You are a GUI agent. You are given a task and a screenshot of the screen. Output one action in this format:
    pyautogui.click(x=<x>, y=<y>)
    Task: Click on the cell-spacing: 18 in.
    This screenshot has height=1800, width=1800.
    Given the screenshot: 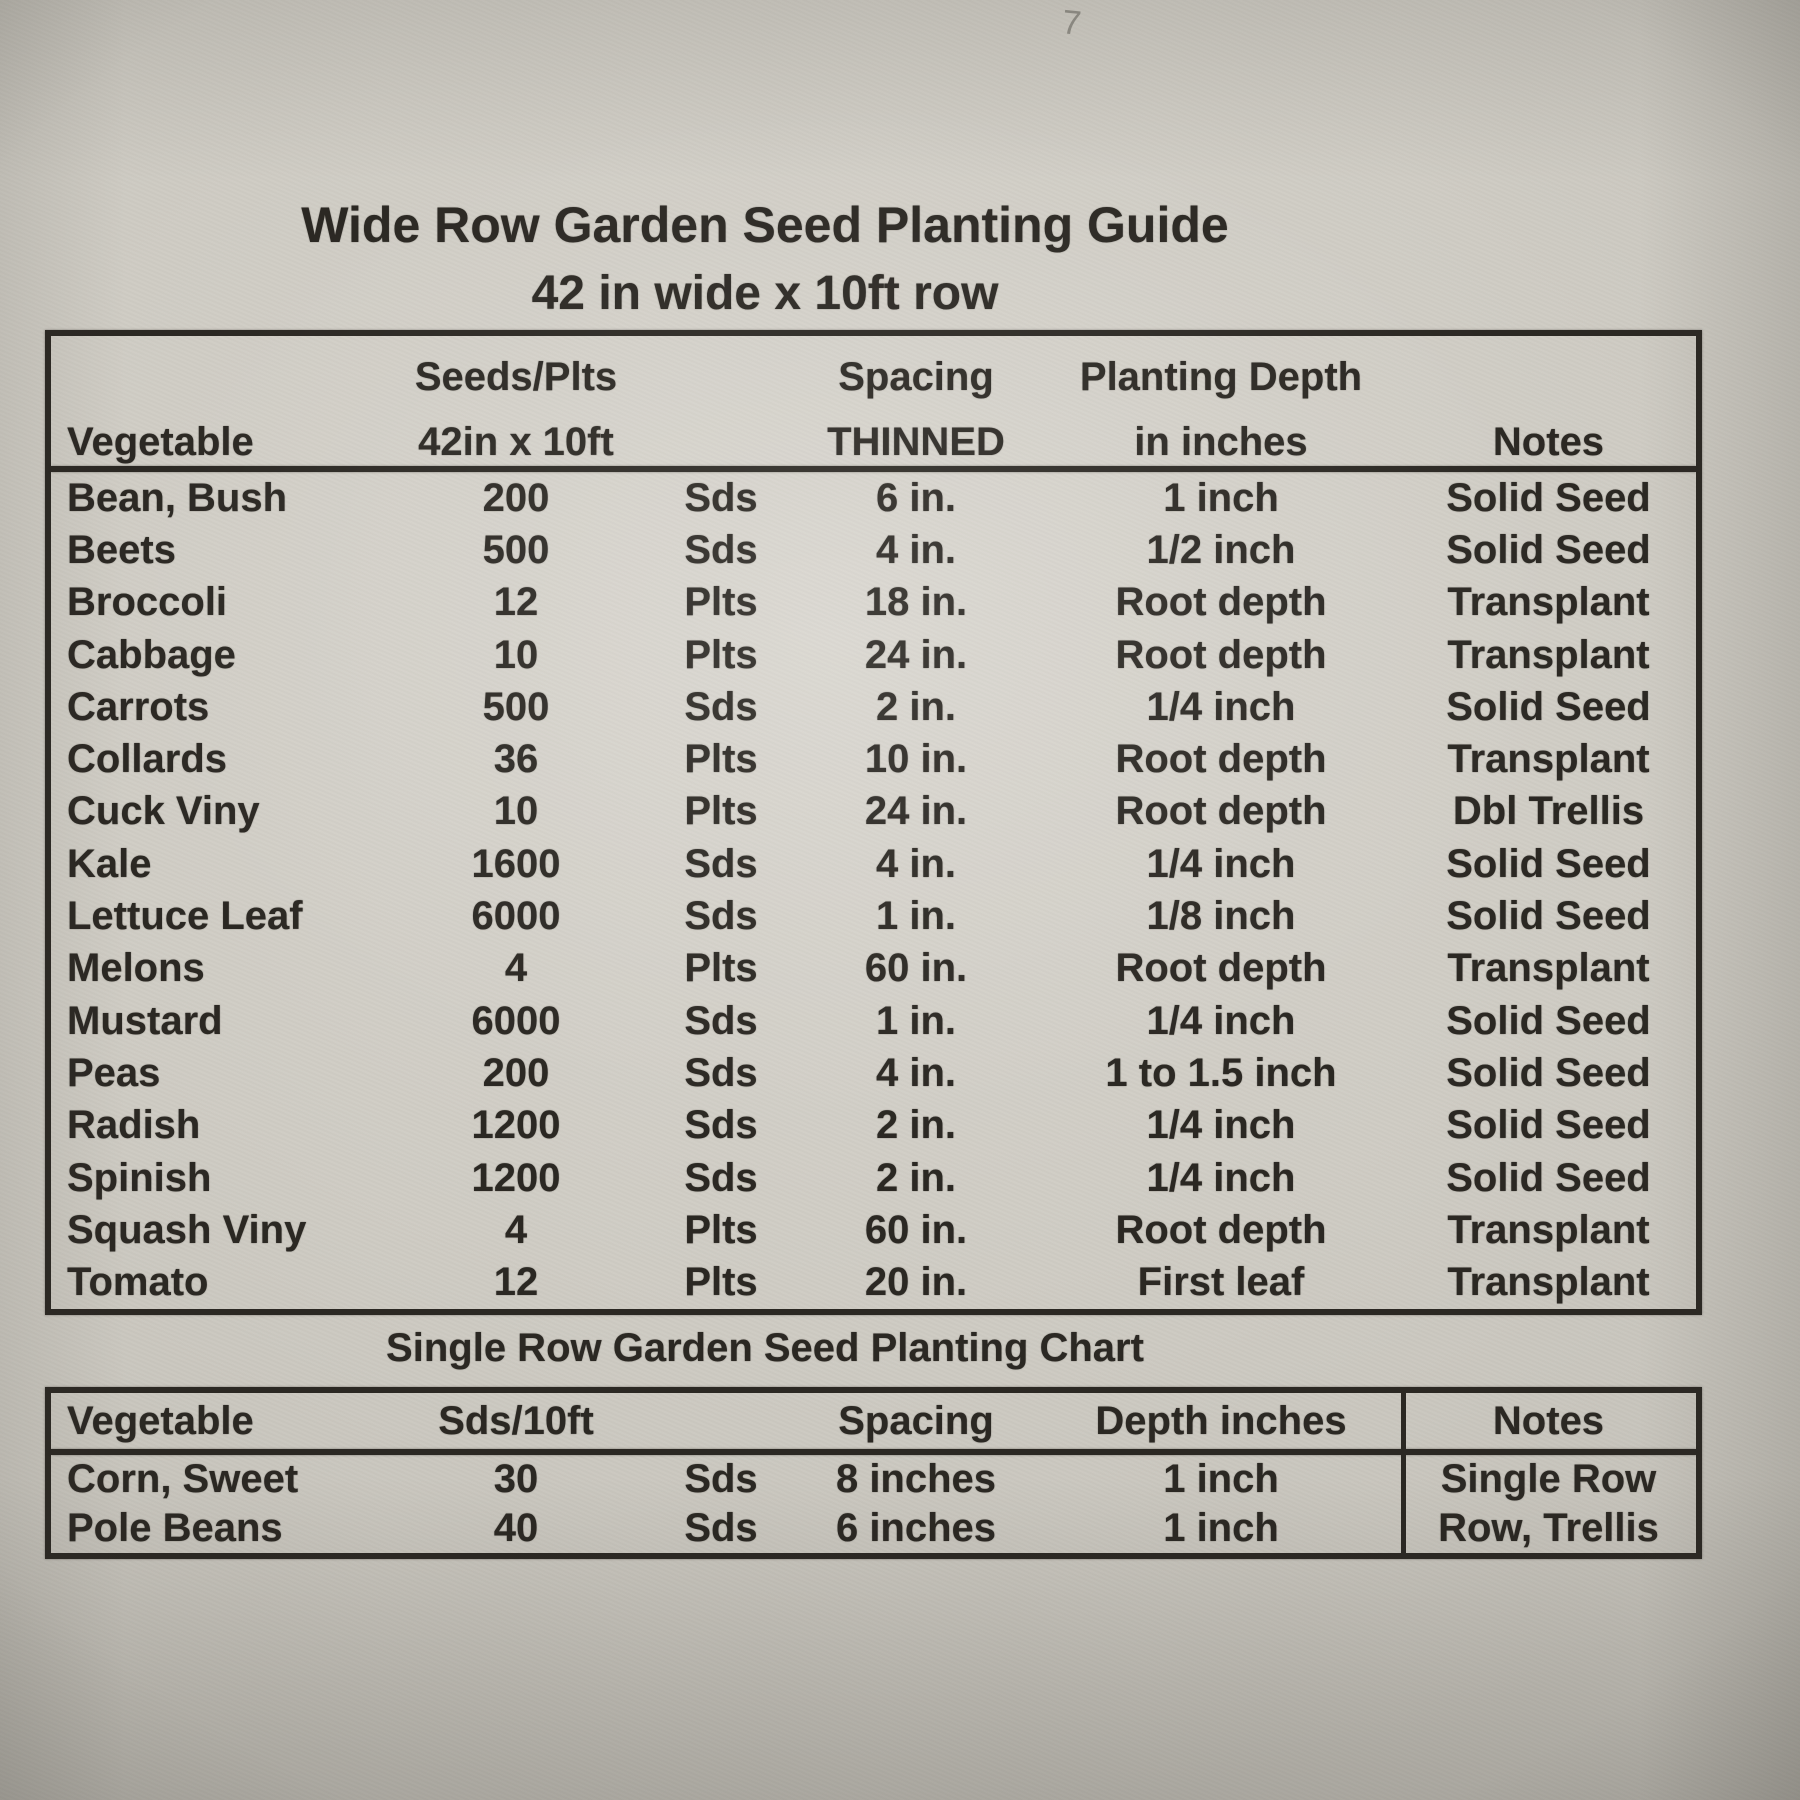 What is the action you would take?
    pyautogui.click(x=916, y=602)
    